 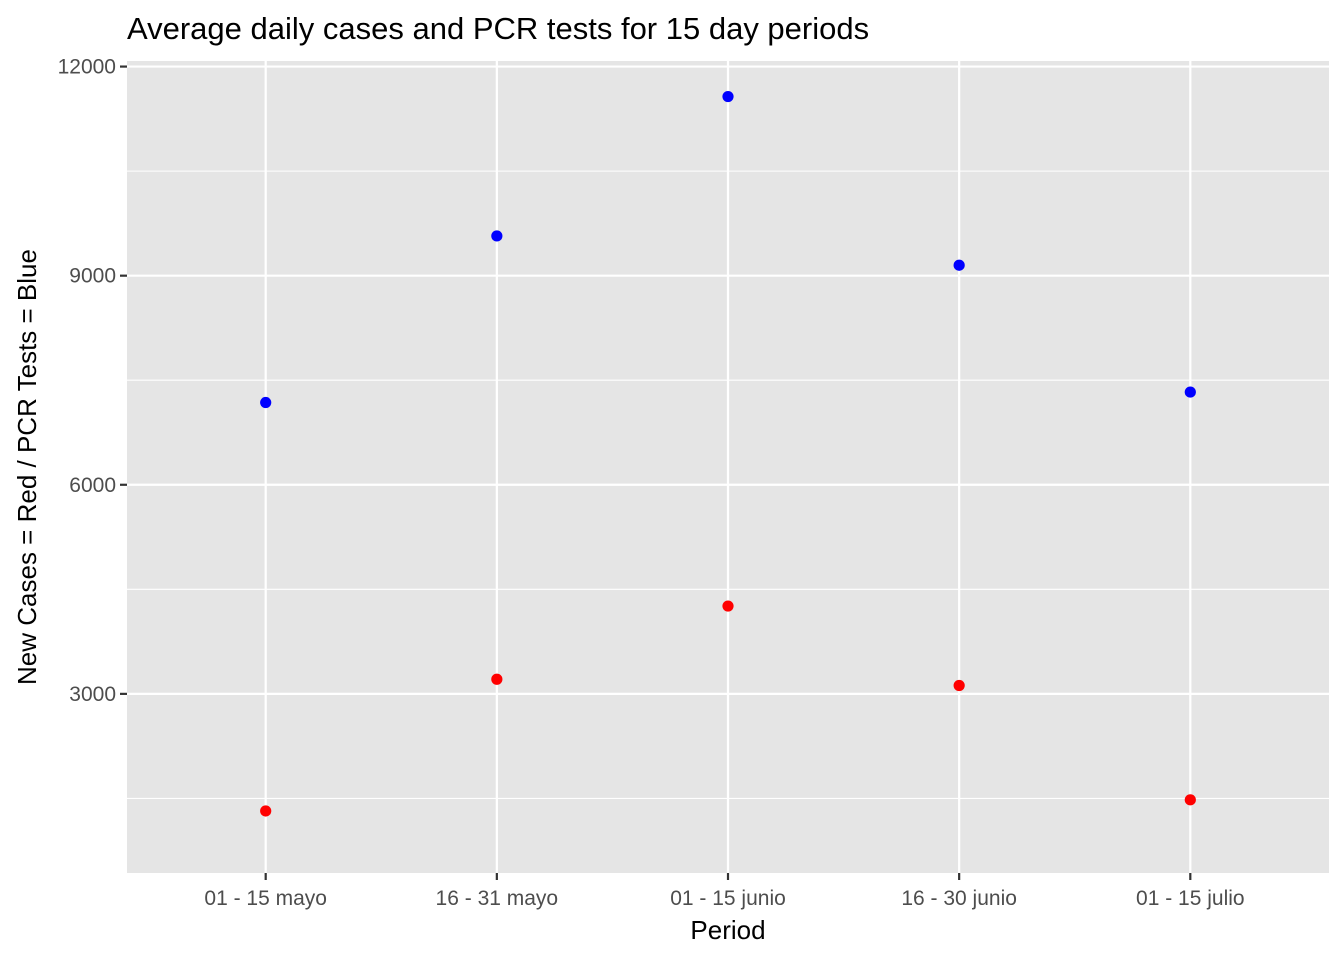 I want to click on x-tick-label: 01 - 15 mayo, so click(x=265, y=898).